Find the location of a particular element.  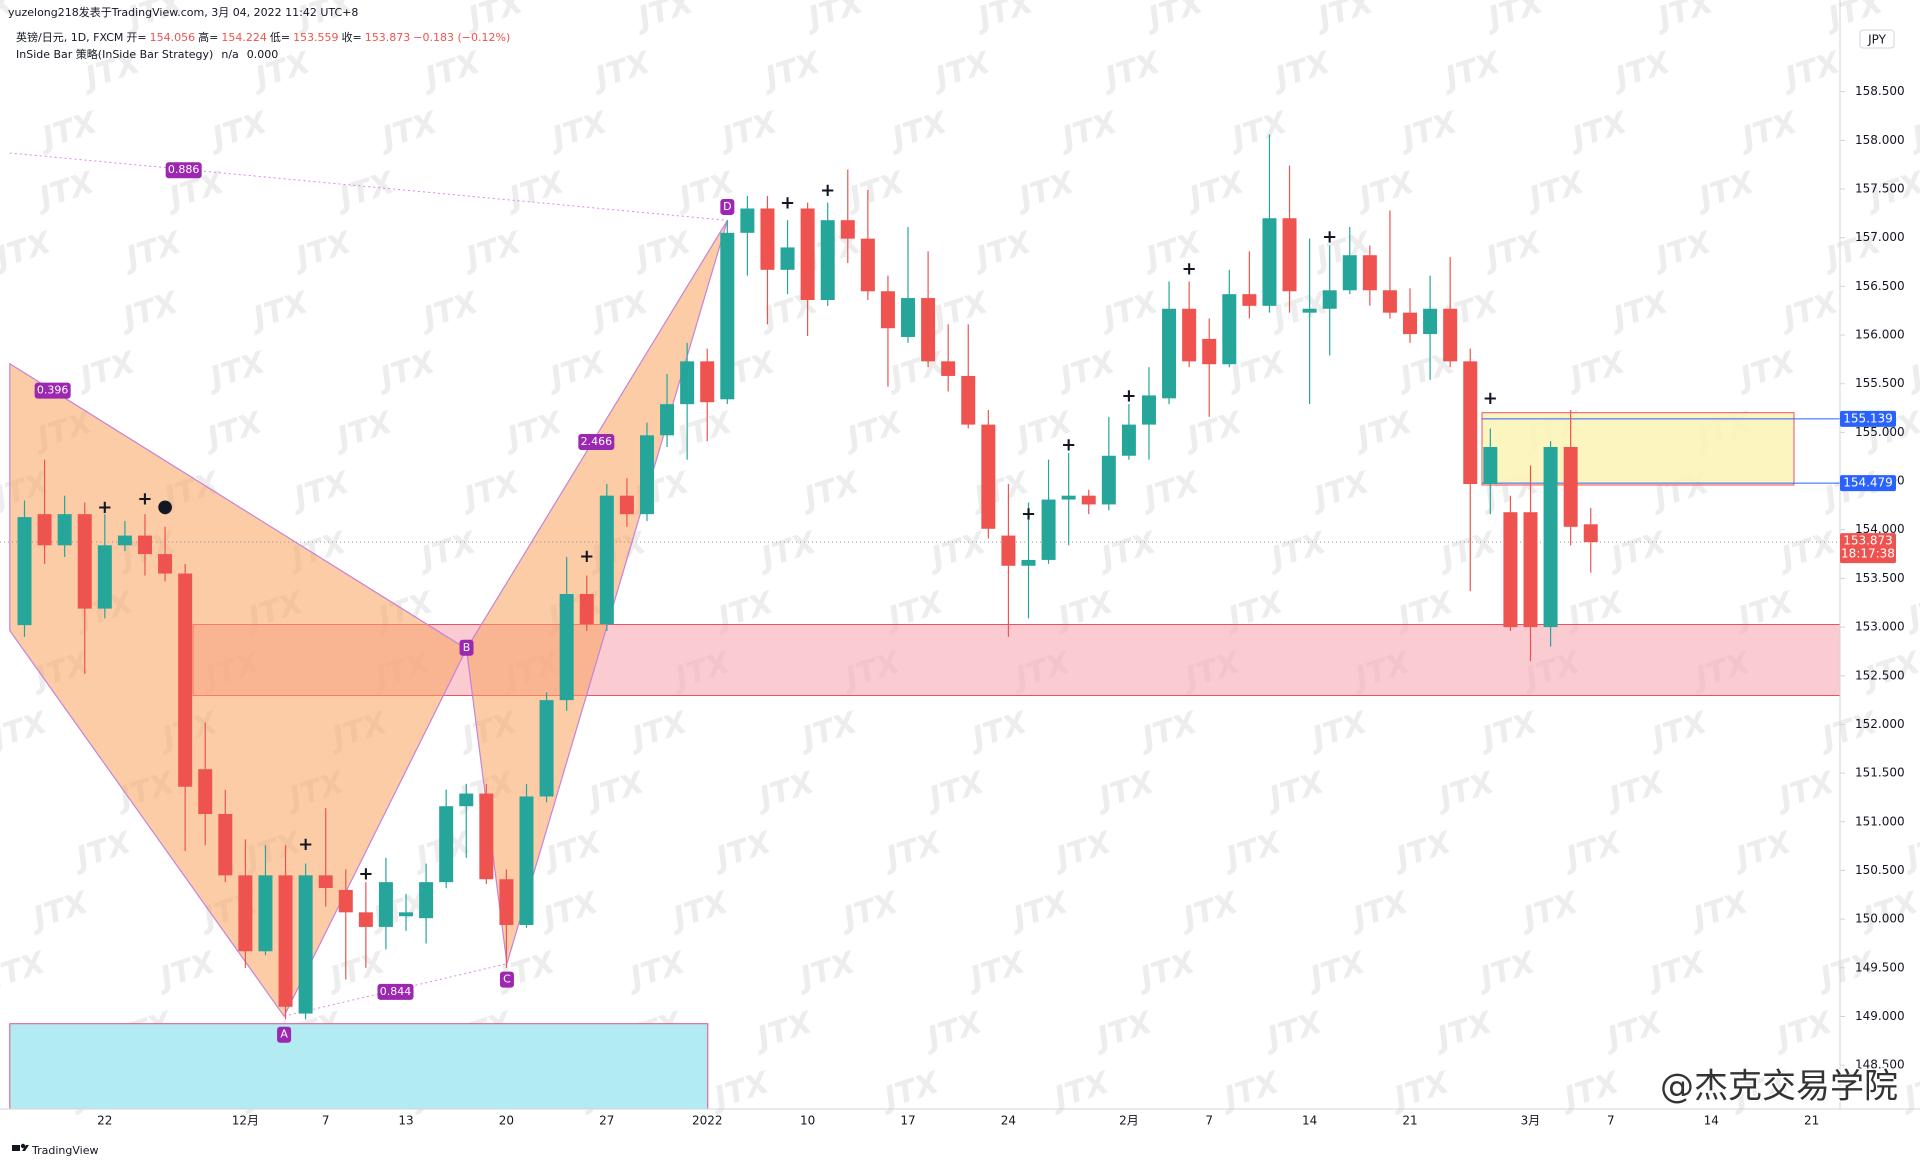

x-tick-label: 7 is located at coordinates (326, 1121).